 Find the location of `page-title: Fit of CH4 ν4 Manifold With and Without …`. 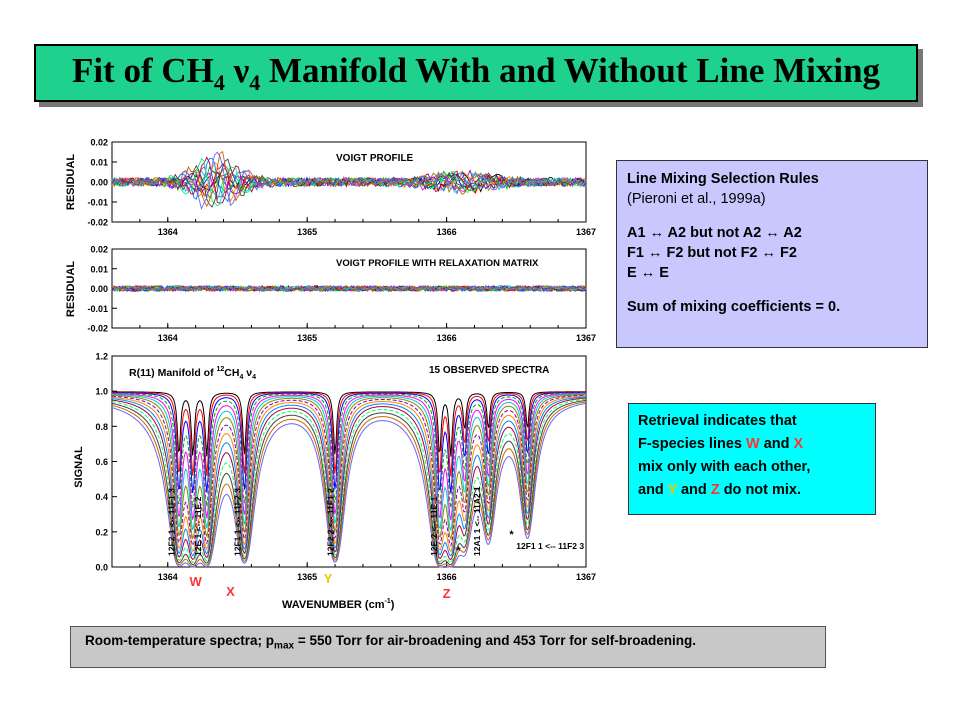

page-title: Fit of CH4 ν4 Manifold With and Without … is located at coordinates (476, 72).